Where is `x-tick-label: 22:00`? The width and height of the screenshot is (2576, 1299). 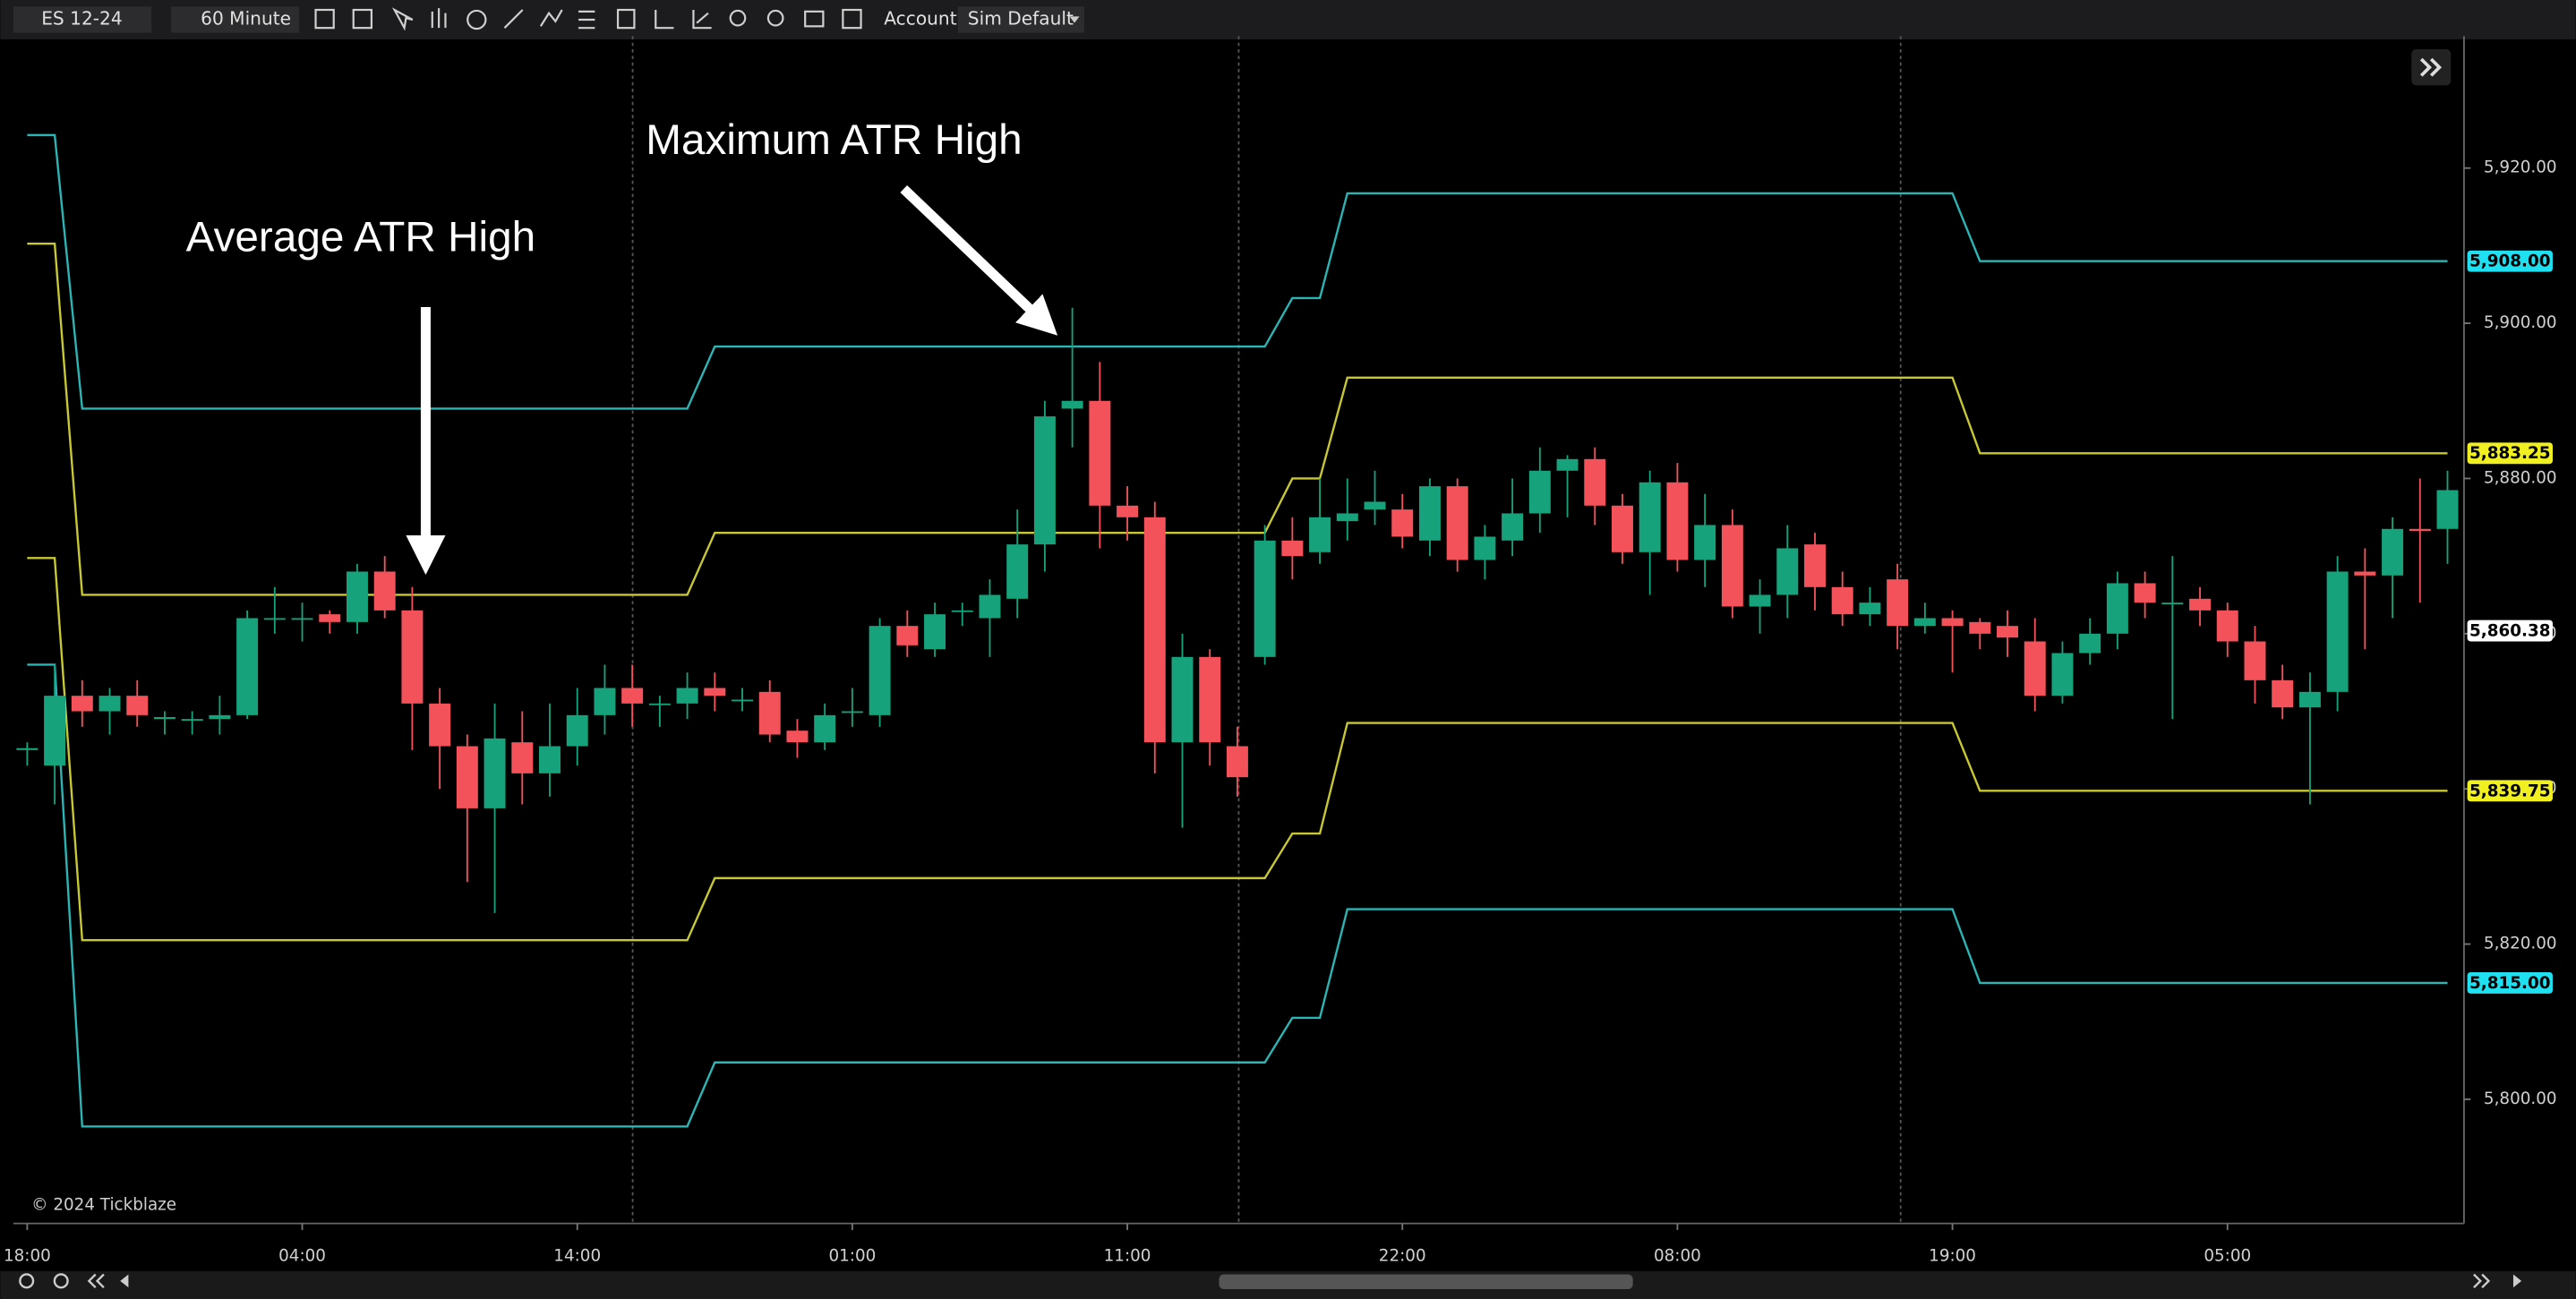
x-tick-label: 22:00 is located at coordinates (1402, 1255).